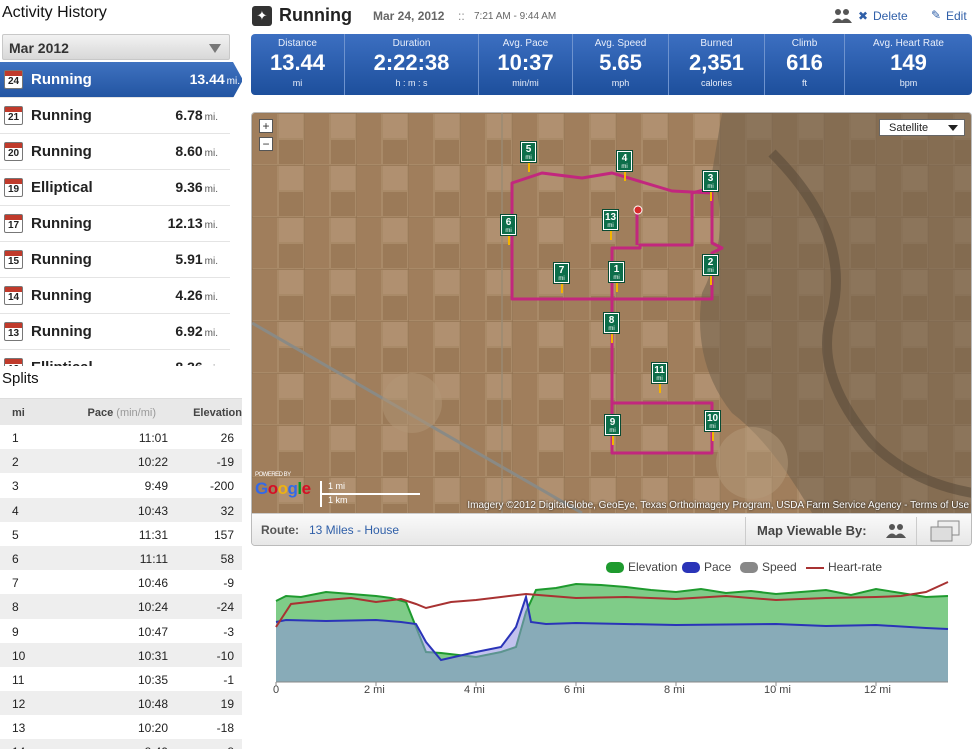 The width and height of the screenshot is (976, 749). I want to click on x-tick-label: 4 mi, so click(474, 690).